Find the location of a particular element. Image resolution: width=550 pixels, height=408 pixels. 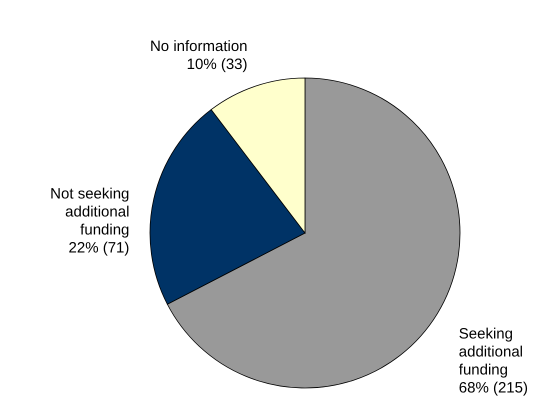

data-label: 10% (33) is located at coordinates (217, 64).